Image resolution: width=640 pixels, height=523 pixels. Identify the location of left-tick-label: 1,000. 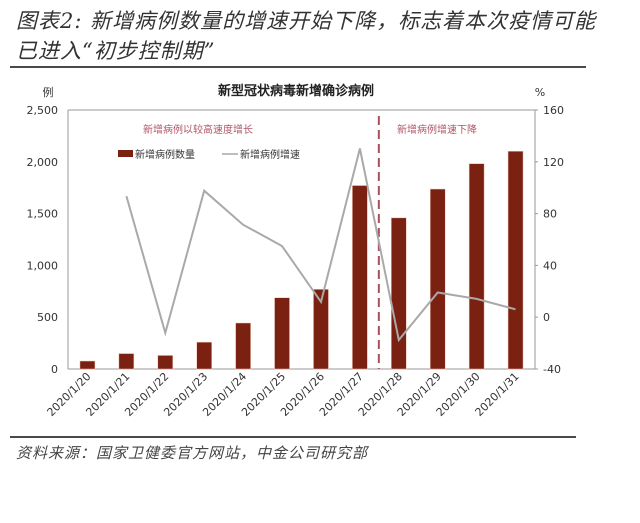
(43, 265).